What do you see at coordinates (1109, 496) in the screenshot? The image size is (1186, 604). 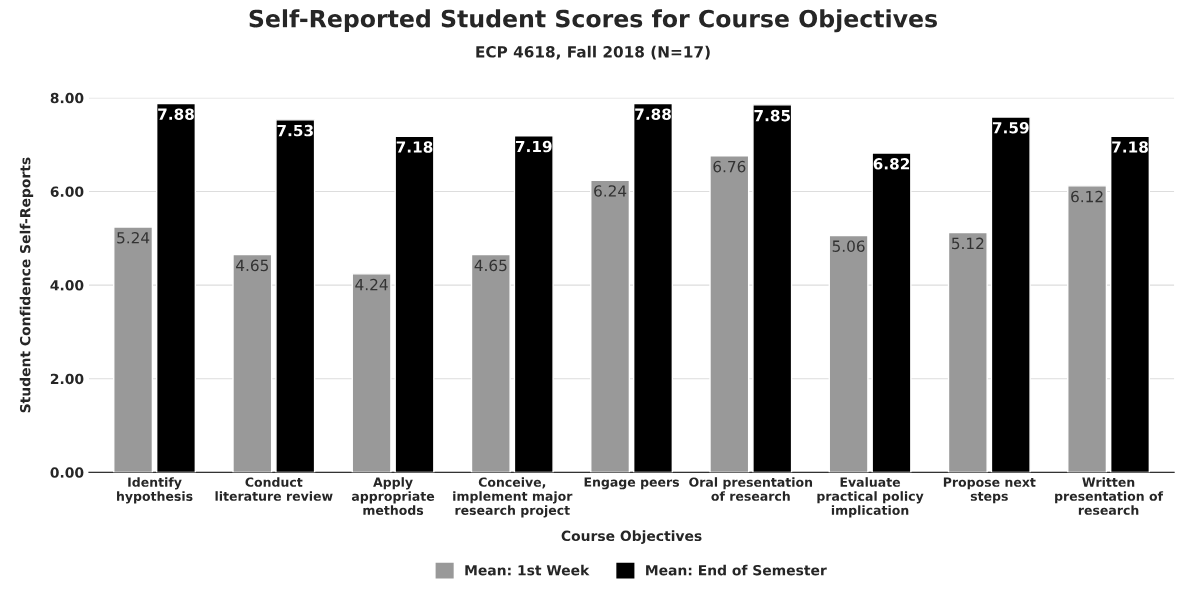 I see `x-tick-label: Written presentation of research` at bounding box center [1109, 496].